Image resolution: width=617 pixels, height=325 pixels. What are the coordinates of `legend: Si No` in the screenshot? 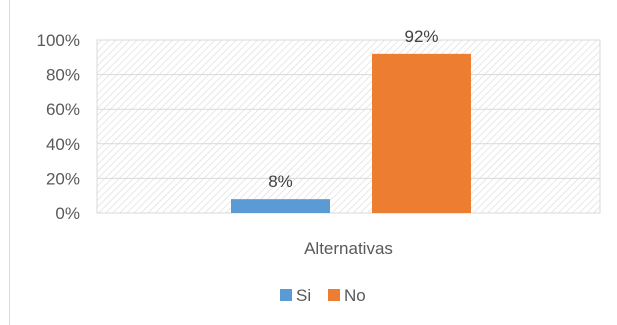 It's located at (323, 295).